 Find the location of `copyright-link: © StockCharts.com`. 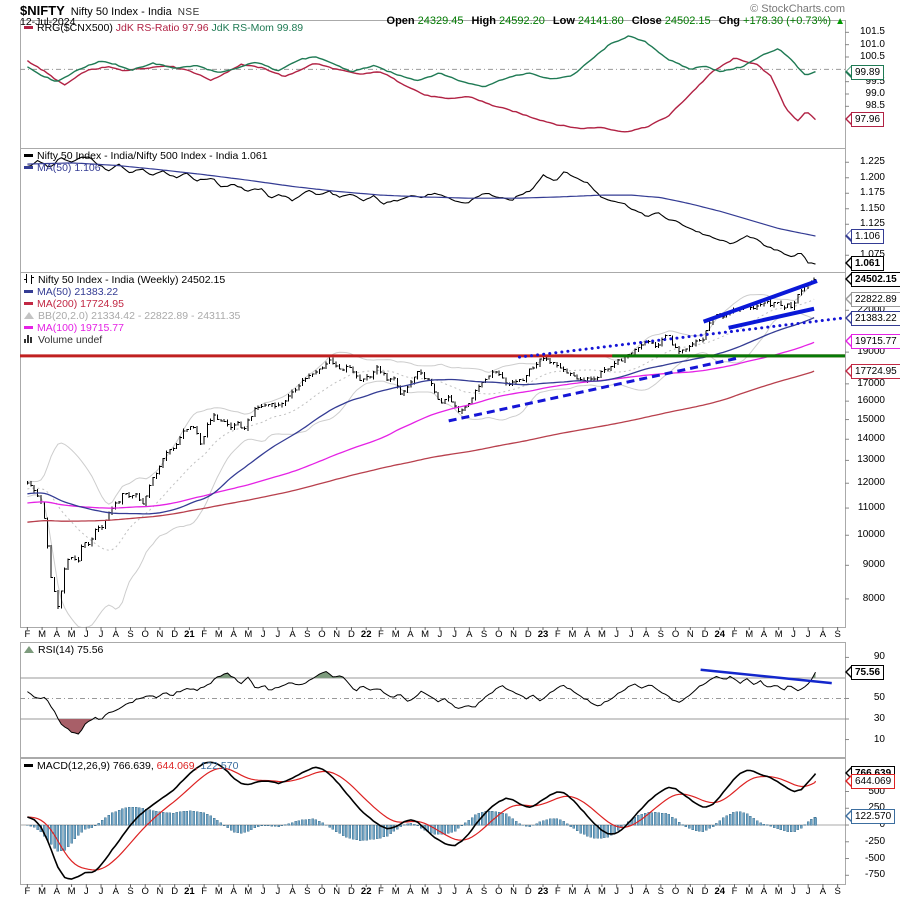

copyright-link: © StockCharts.com is located at coordinates (797, 9).